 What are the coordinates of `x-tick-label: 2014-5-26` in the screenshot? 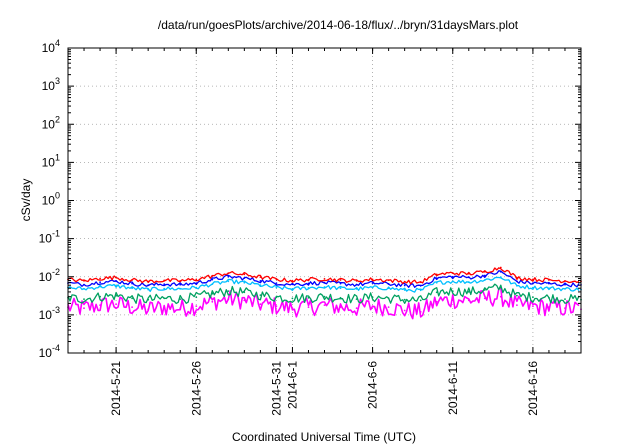 It's located at (196, 388).